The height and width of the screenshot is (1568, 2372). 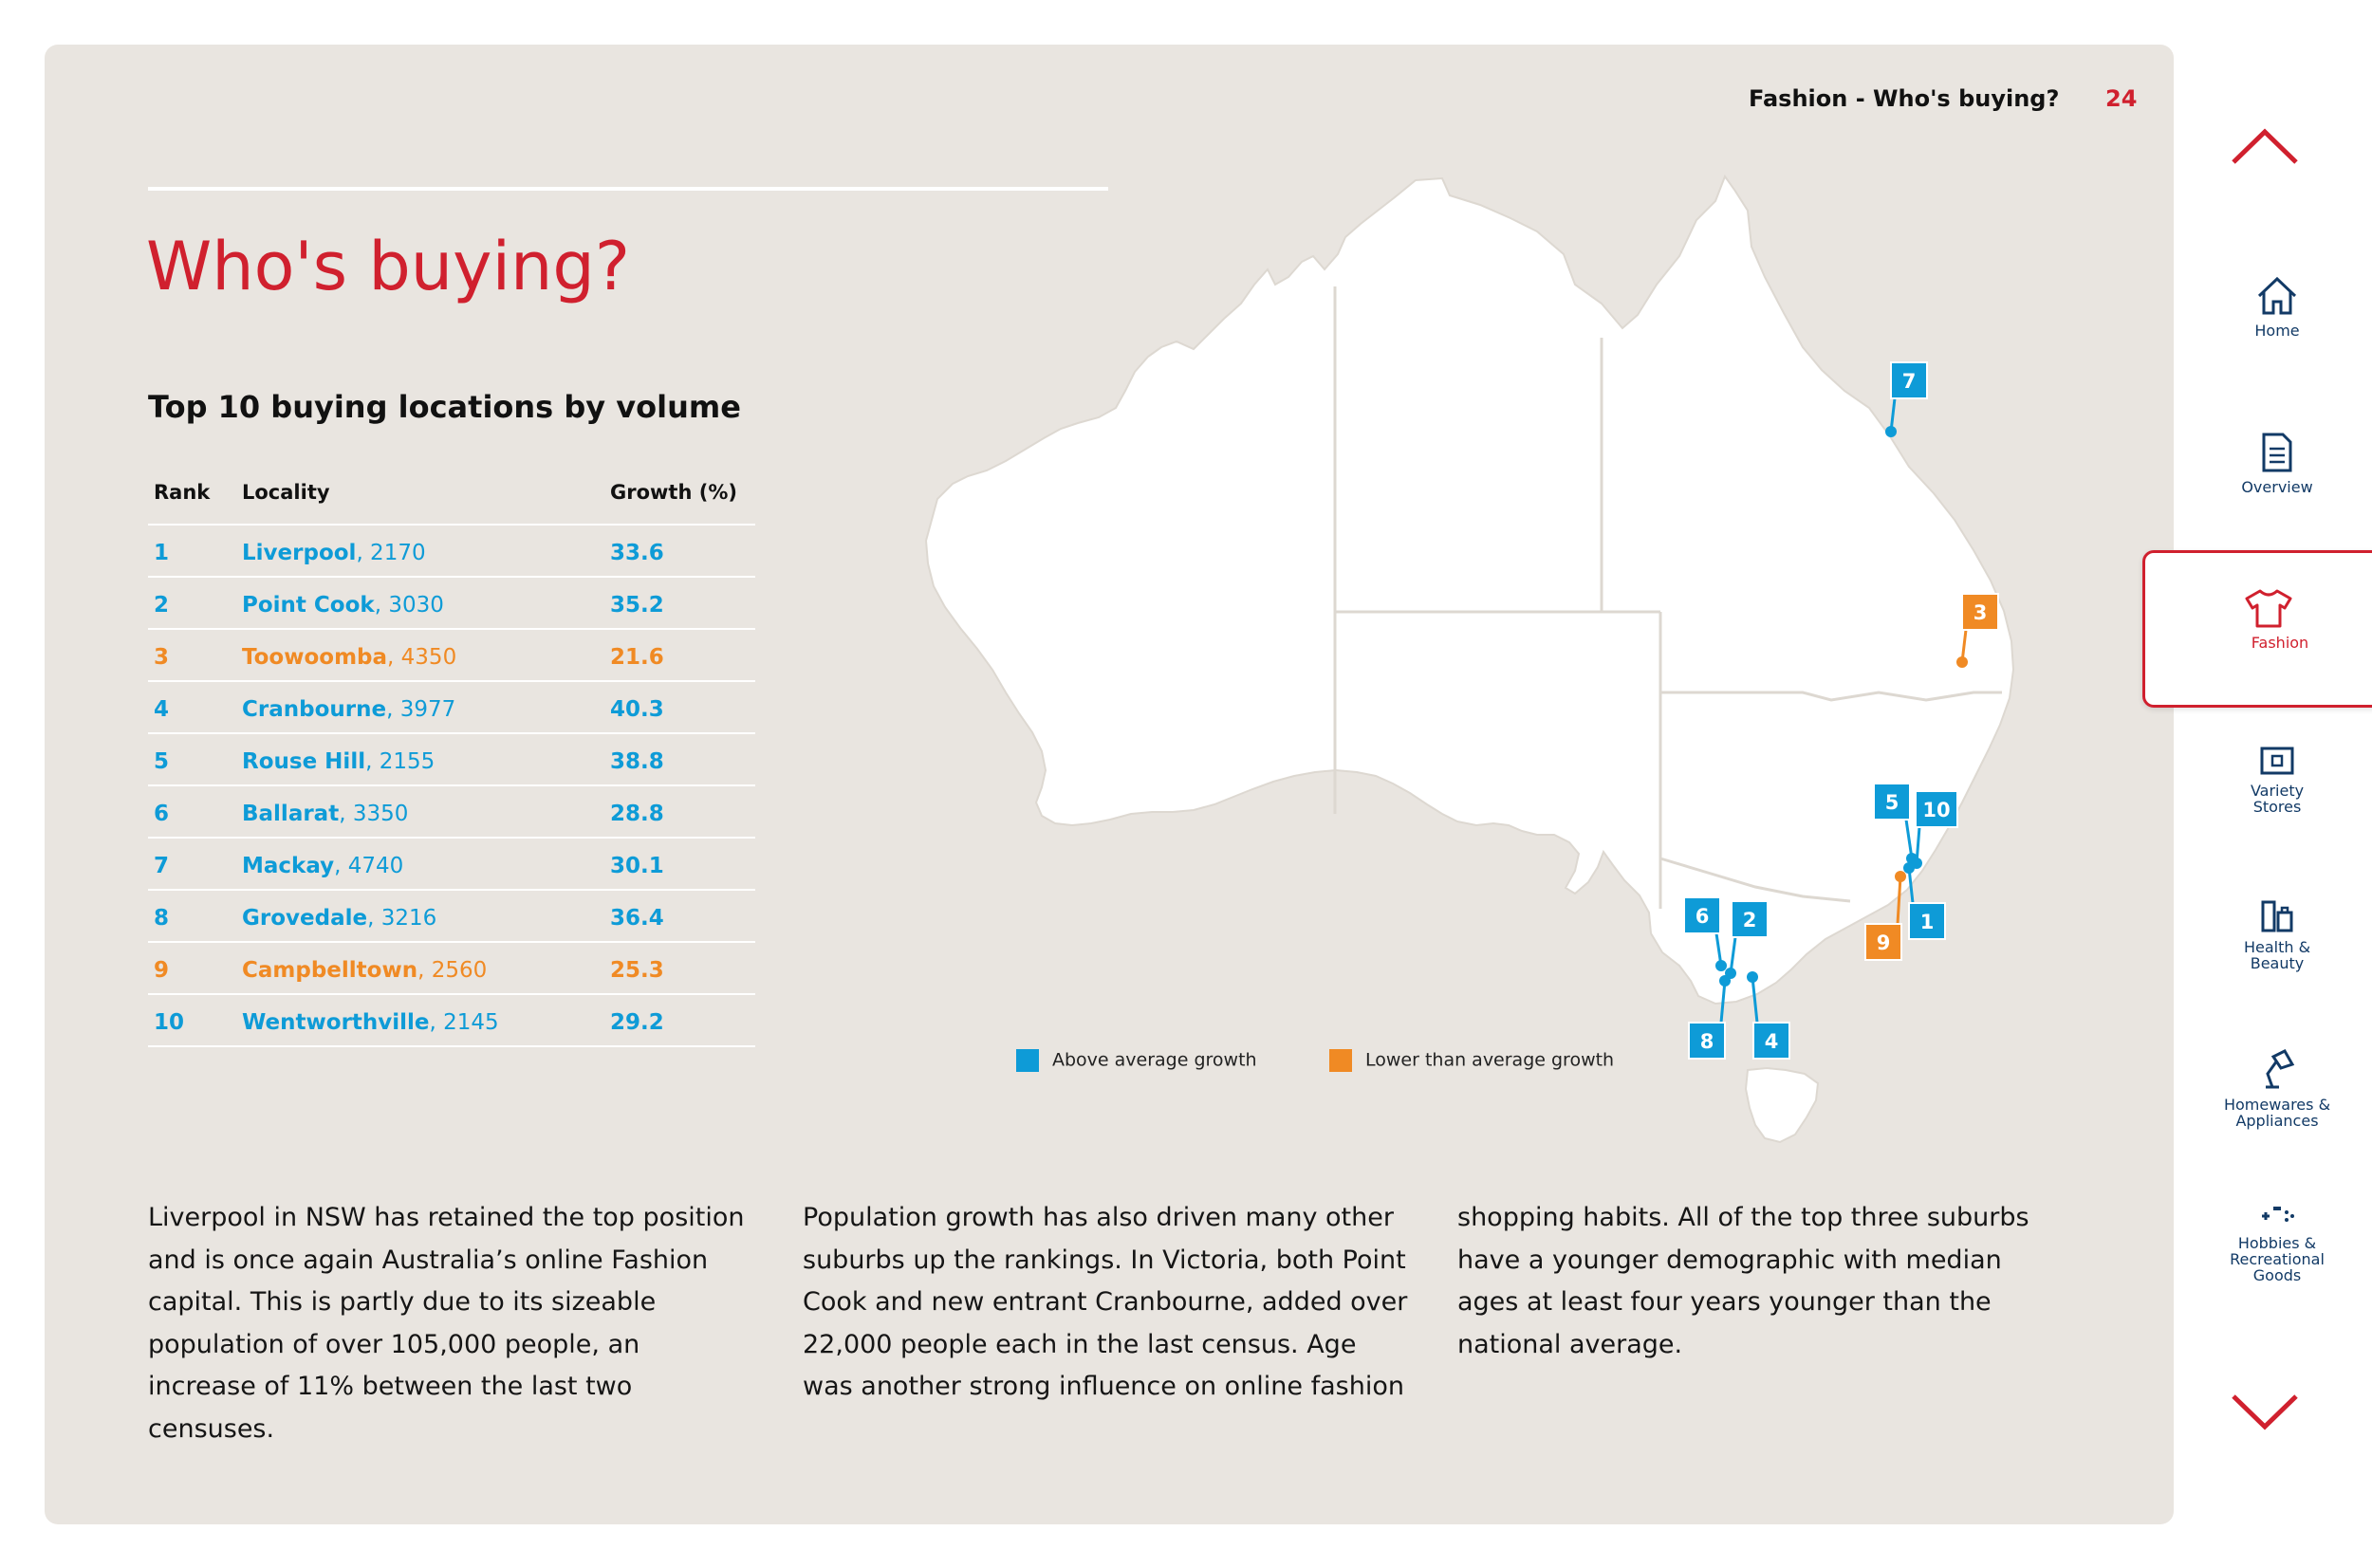 I want to click on row-locality: Rouse Hill, 2155, so click(x=338, y=762).